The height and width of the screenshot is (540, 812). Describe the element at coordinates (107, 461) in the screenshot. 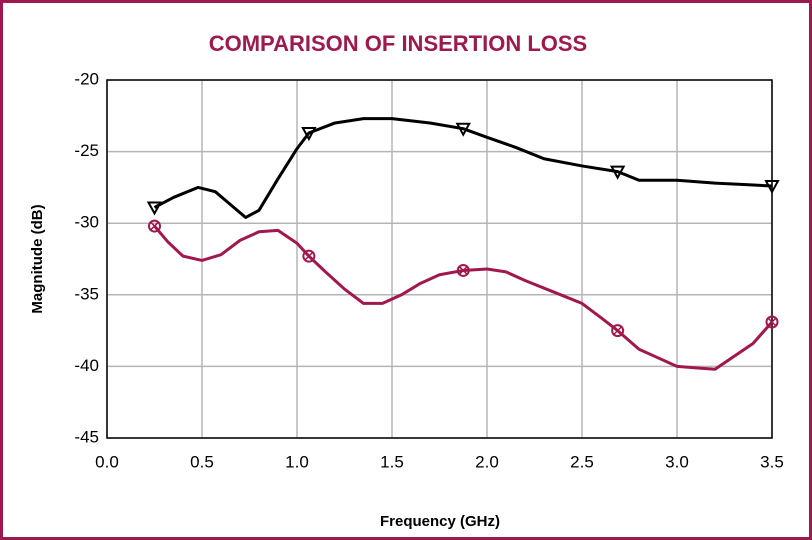

I see `x-tick-label: 0.0` at that location.